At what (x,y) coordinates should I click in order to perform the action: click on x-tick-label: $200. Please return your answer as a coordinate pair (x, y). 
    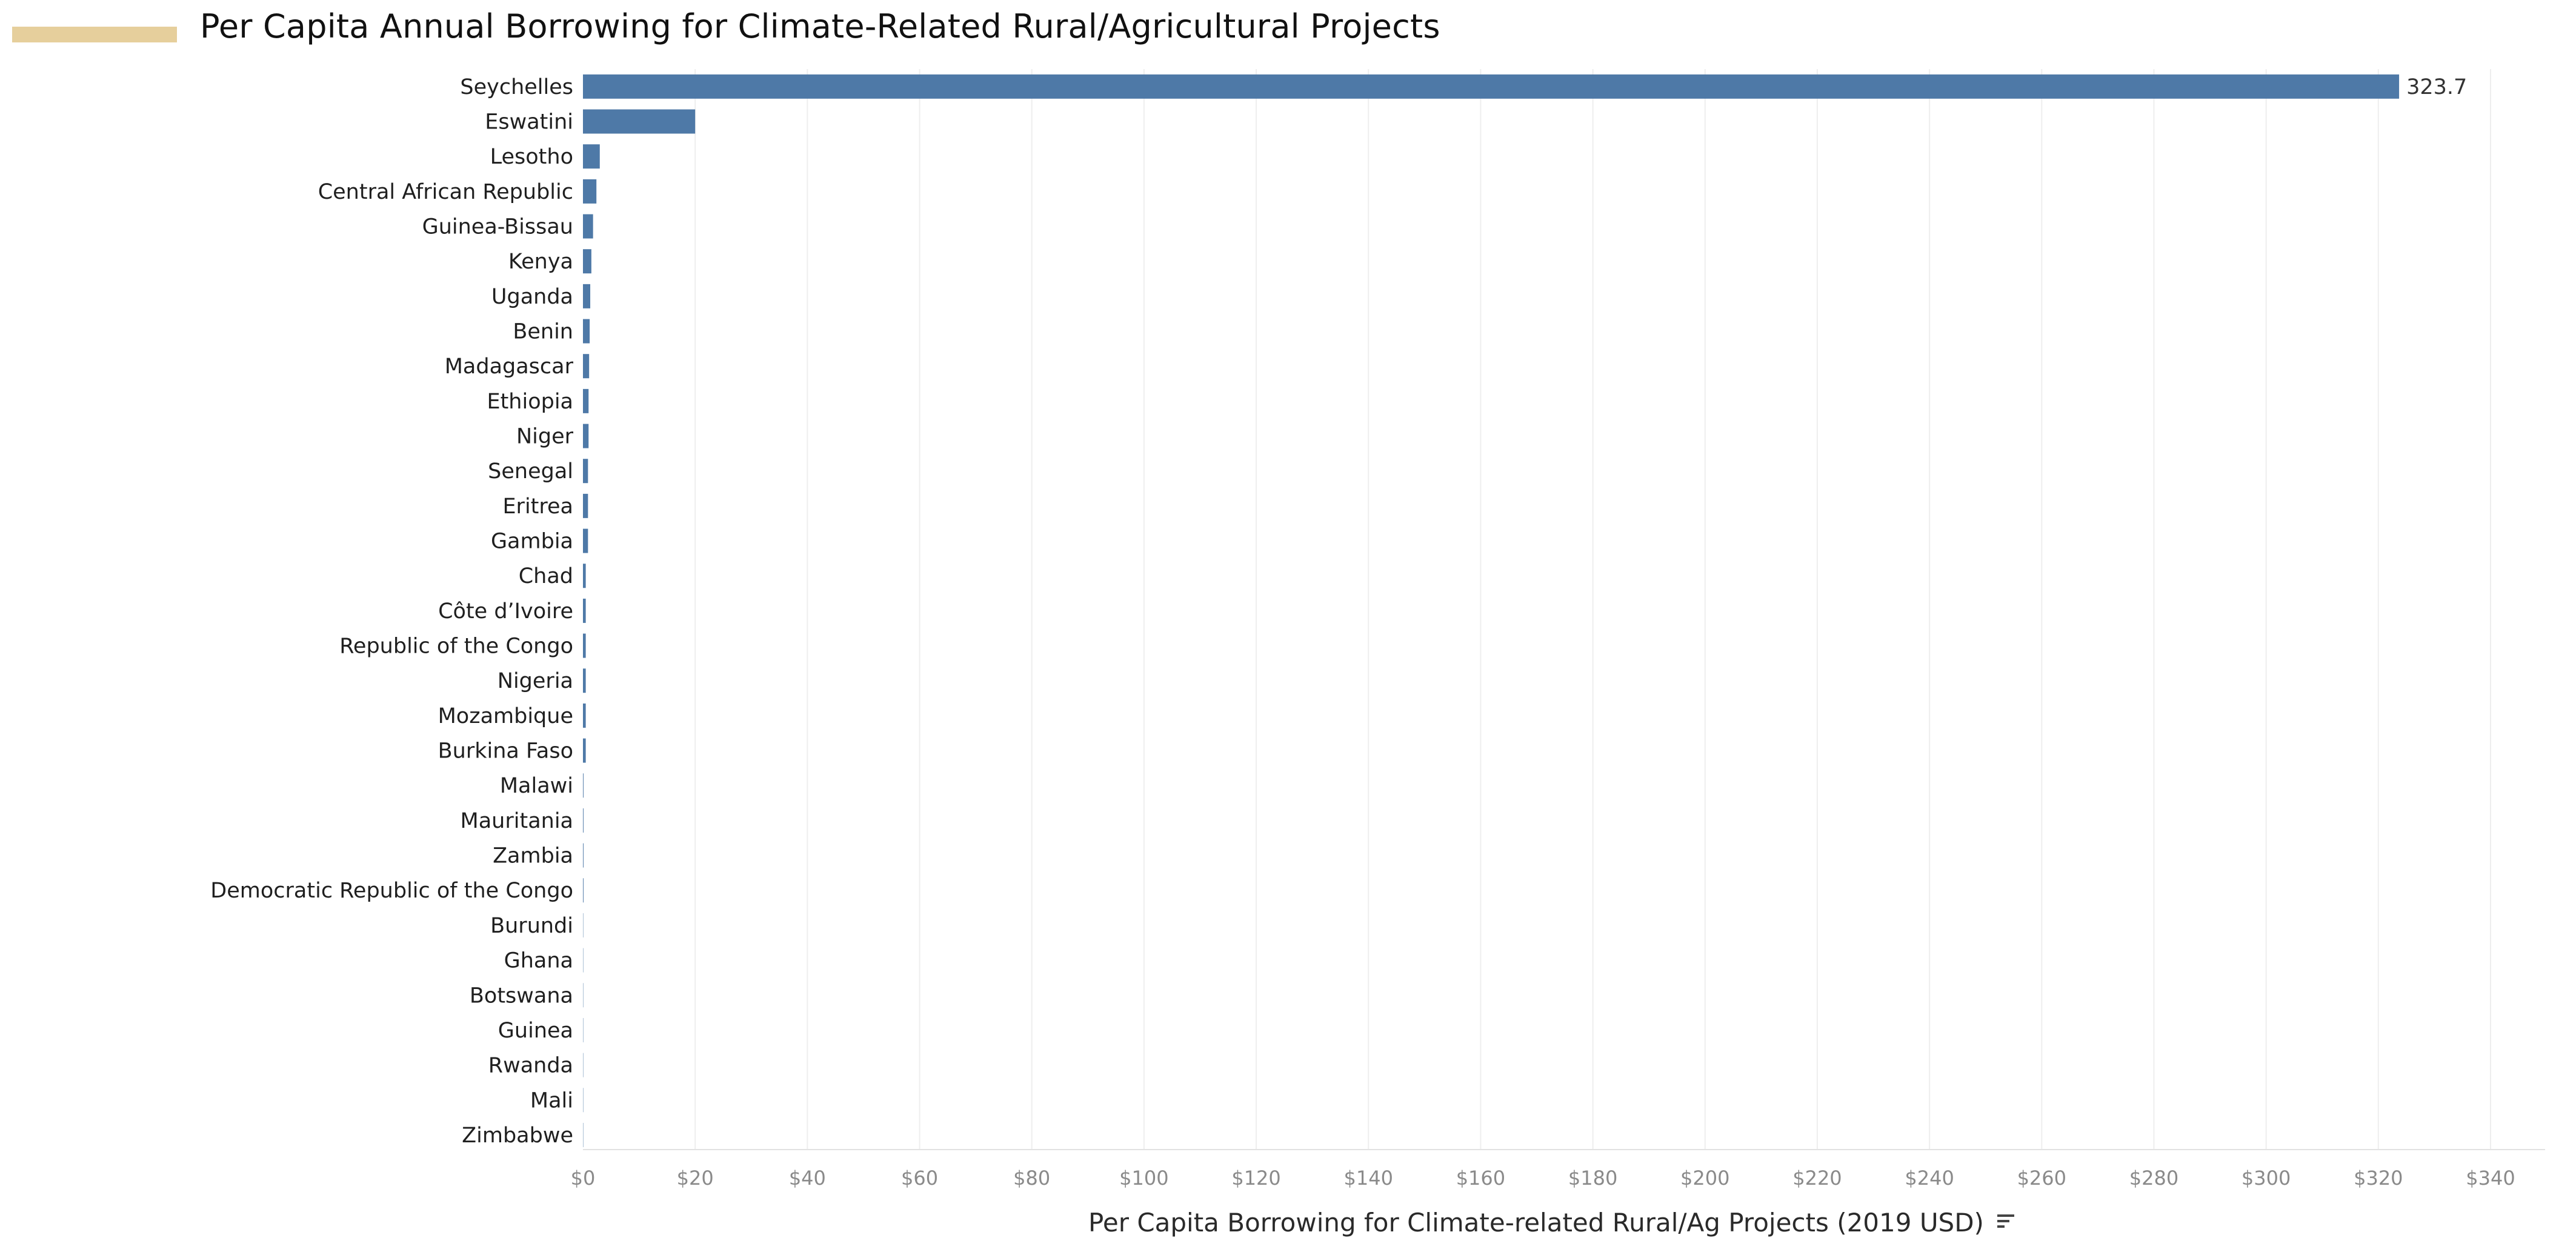
    Looking at the image, I should click on (1704, 1179).